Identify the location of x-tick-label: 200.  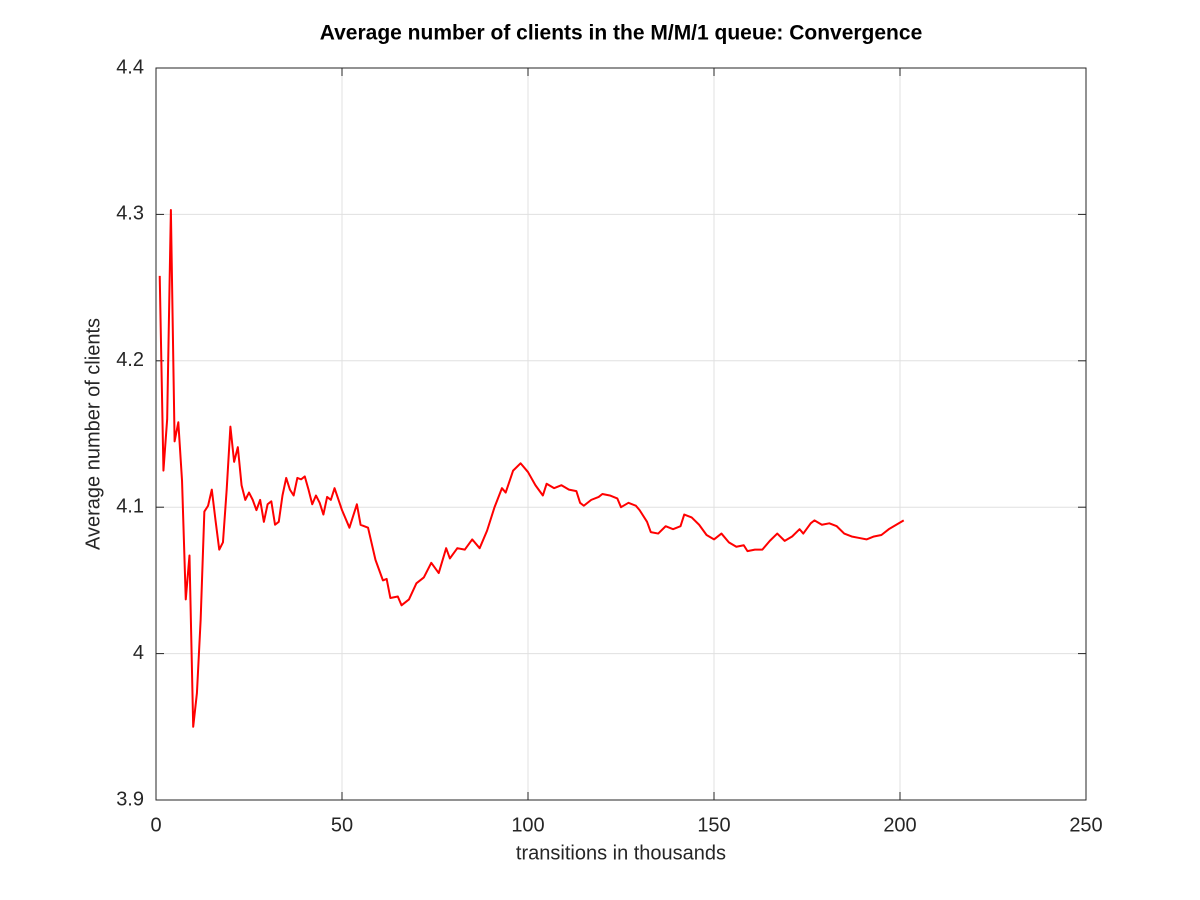
(899, 825).